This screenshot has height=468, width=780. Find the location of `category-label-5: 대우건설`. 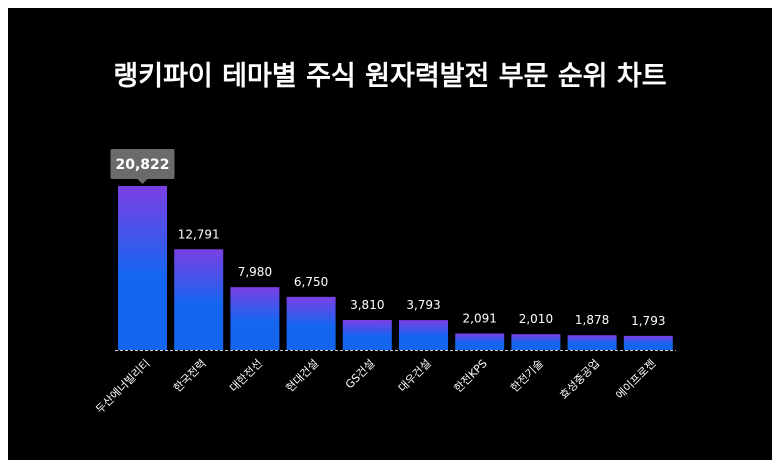

category-label-5: 대우건설 is located at coordinates (415, 376).